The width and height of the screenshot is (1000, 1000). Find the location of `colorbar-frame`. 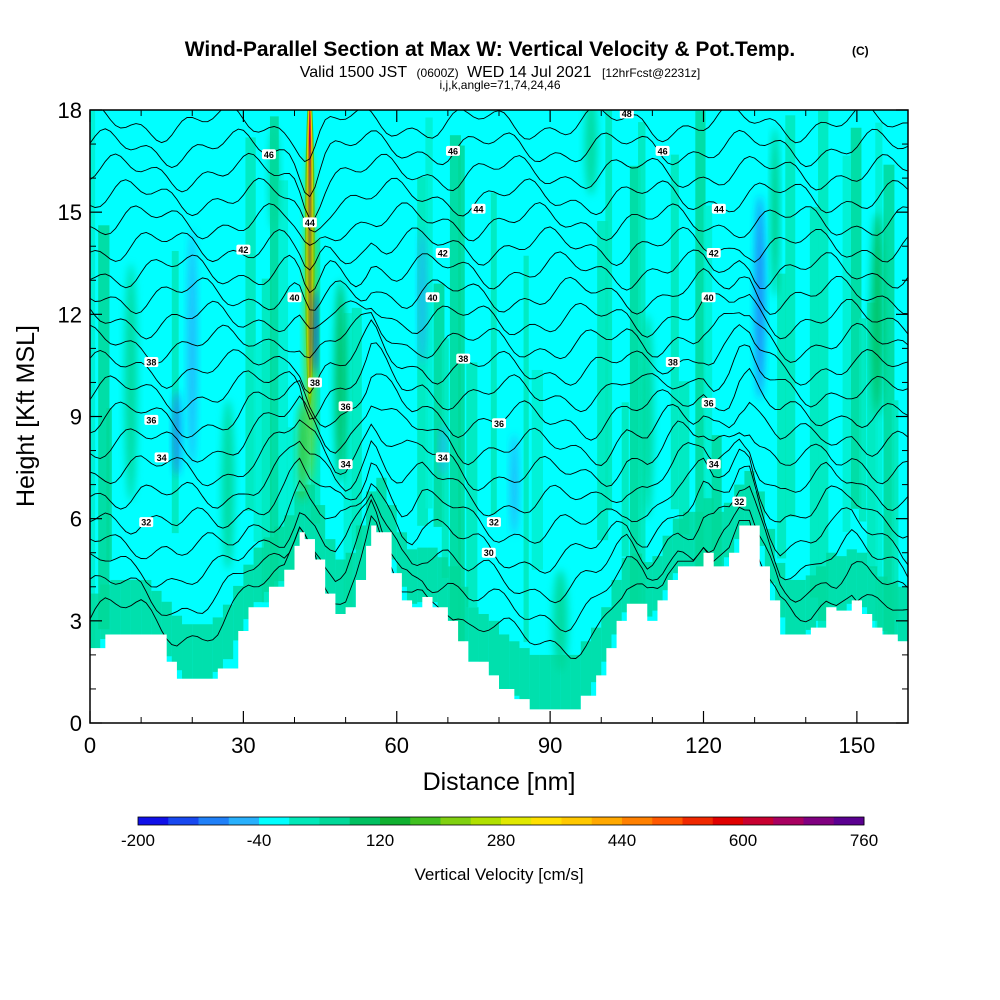

colorbar-frame is located at coordinates (501, 821).